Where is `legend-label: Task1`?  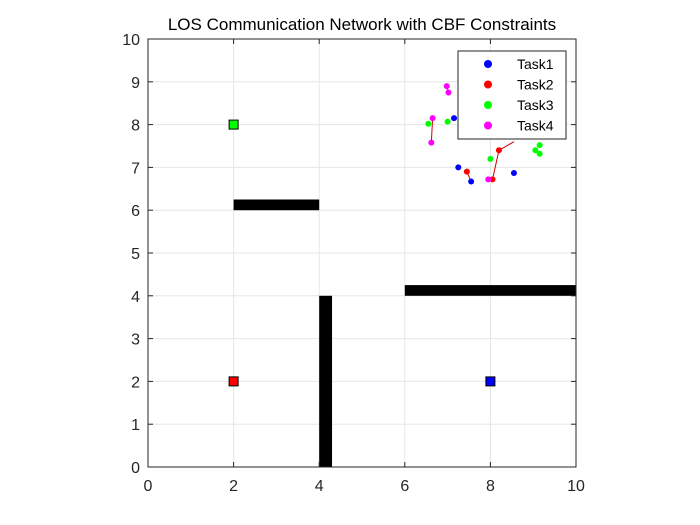 legend-label: Task1 is located at coordinates (535, 64).